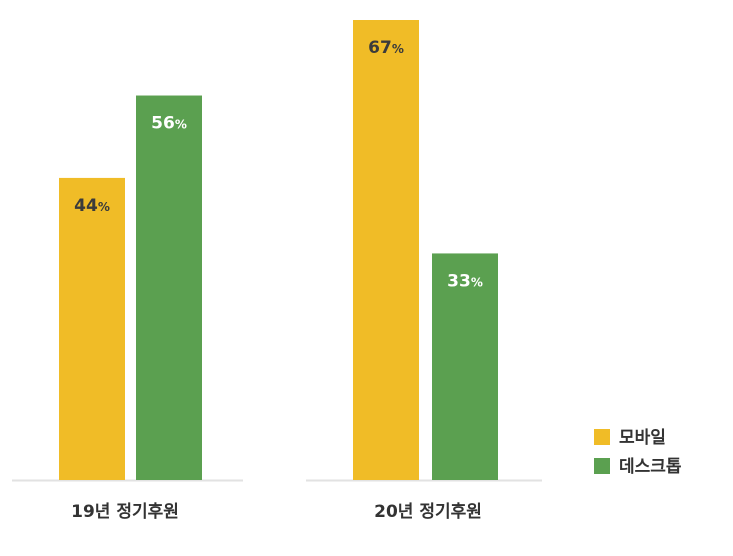 The height and width of the screenshot is (556, 733). Describe the element at coordinates (386, 48) in the screenshot. I see `data-label: 67%` at that location.